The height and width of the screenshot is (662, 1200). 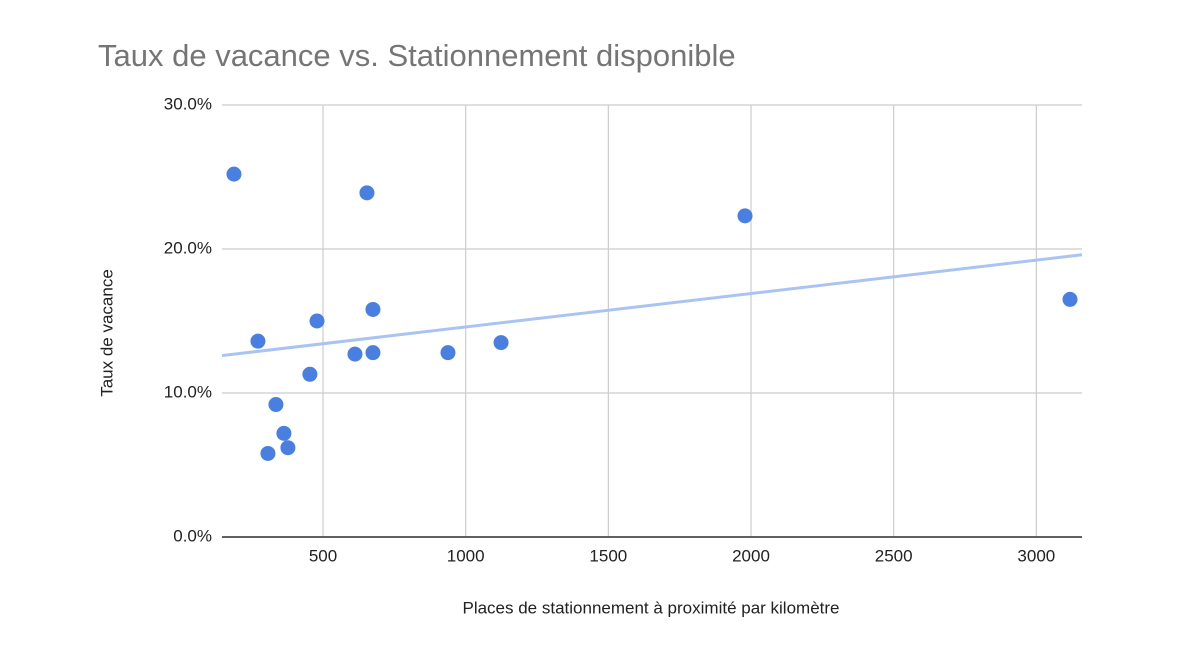 What do you see at coordinates (188, 391) in the screenshot?
I see `y-tick-label: 10.0%` at bounding box center [188, 391].